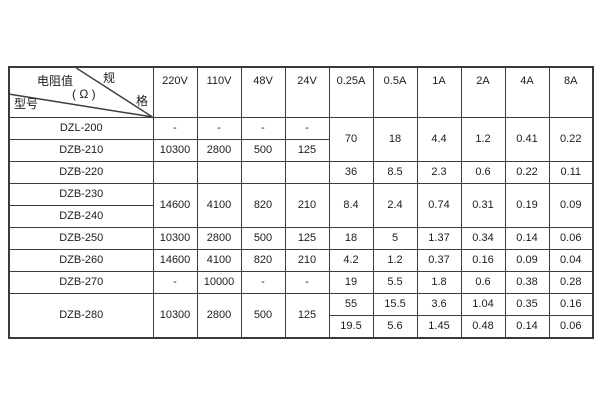 Image resolution: width=600 pixels, height=400 pixels. Describe the element at coordinates (219, 238) in the screenshot. I see `dzb250-110v: 2800` at that location.